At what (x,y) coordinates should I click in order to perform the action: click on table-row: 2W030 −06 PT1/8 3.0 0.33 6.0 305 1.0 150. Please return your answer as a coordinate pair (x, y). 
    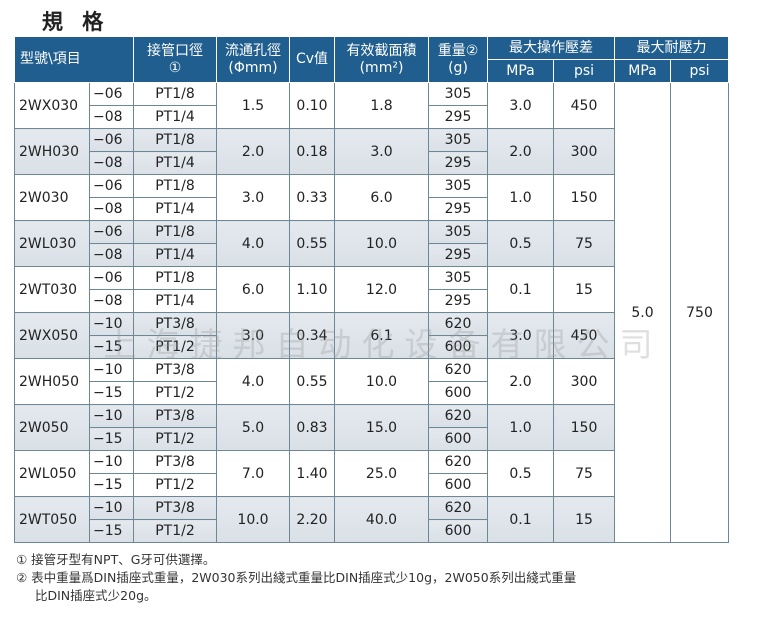
    Looking at the image, I should click on (371, 197).